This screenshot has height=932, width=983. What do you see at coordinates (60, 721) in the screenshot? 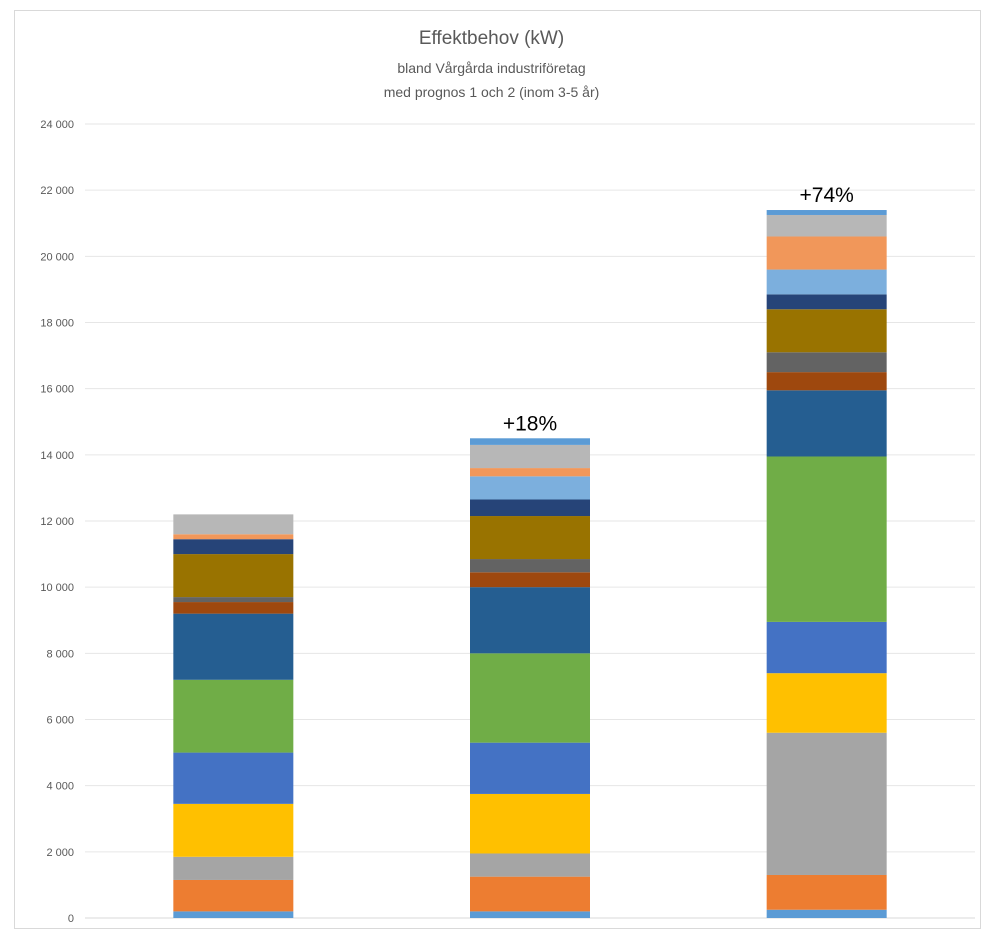
I see `y-tick-label: 6 000` at bounding box center [60, 721].